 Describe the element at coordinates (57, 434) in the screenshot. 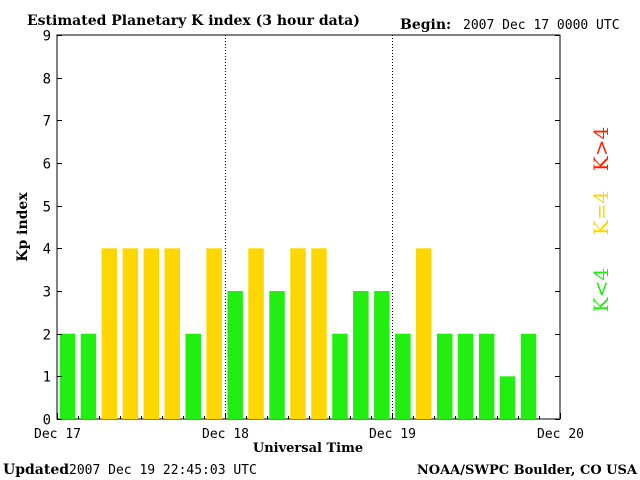

I see `x-tick-label: Dec 17` at that location.